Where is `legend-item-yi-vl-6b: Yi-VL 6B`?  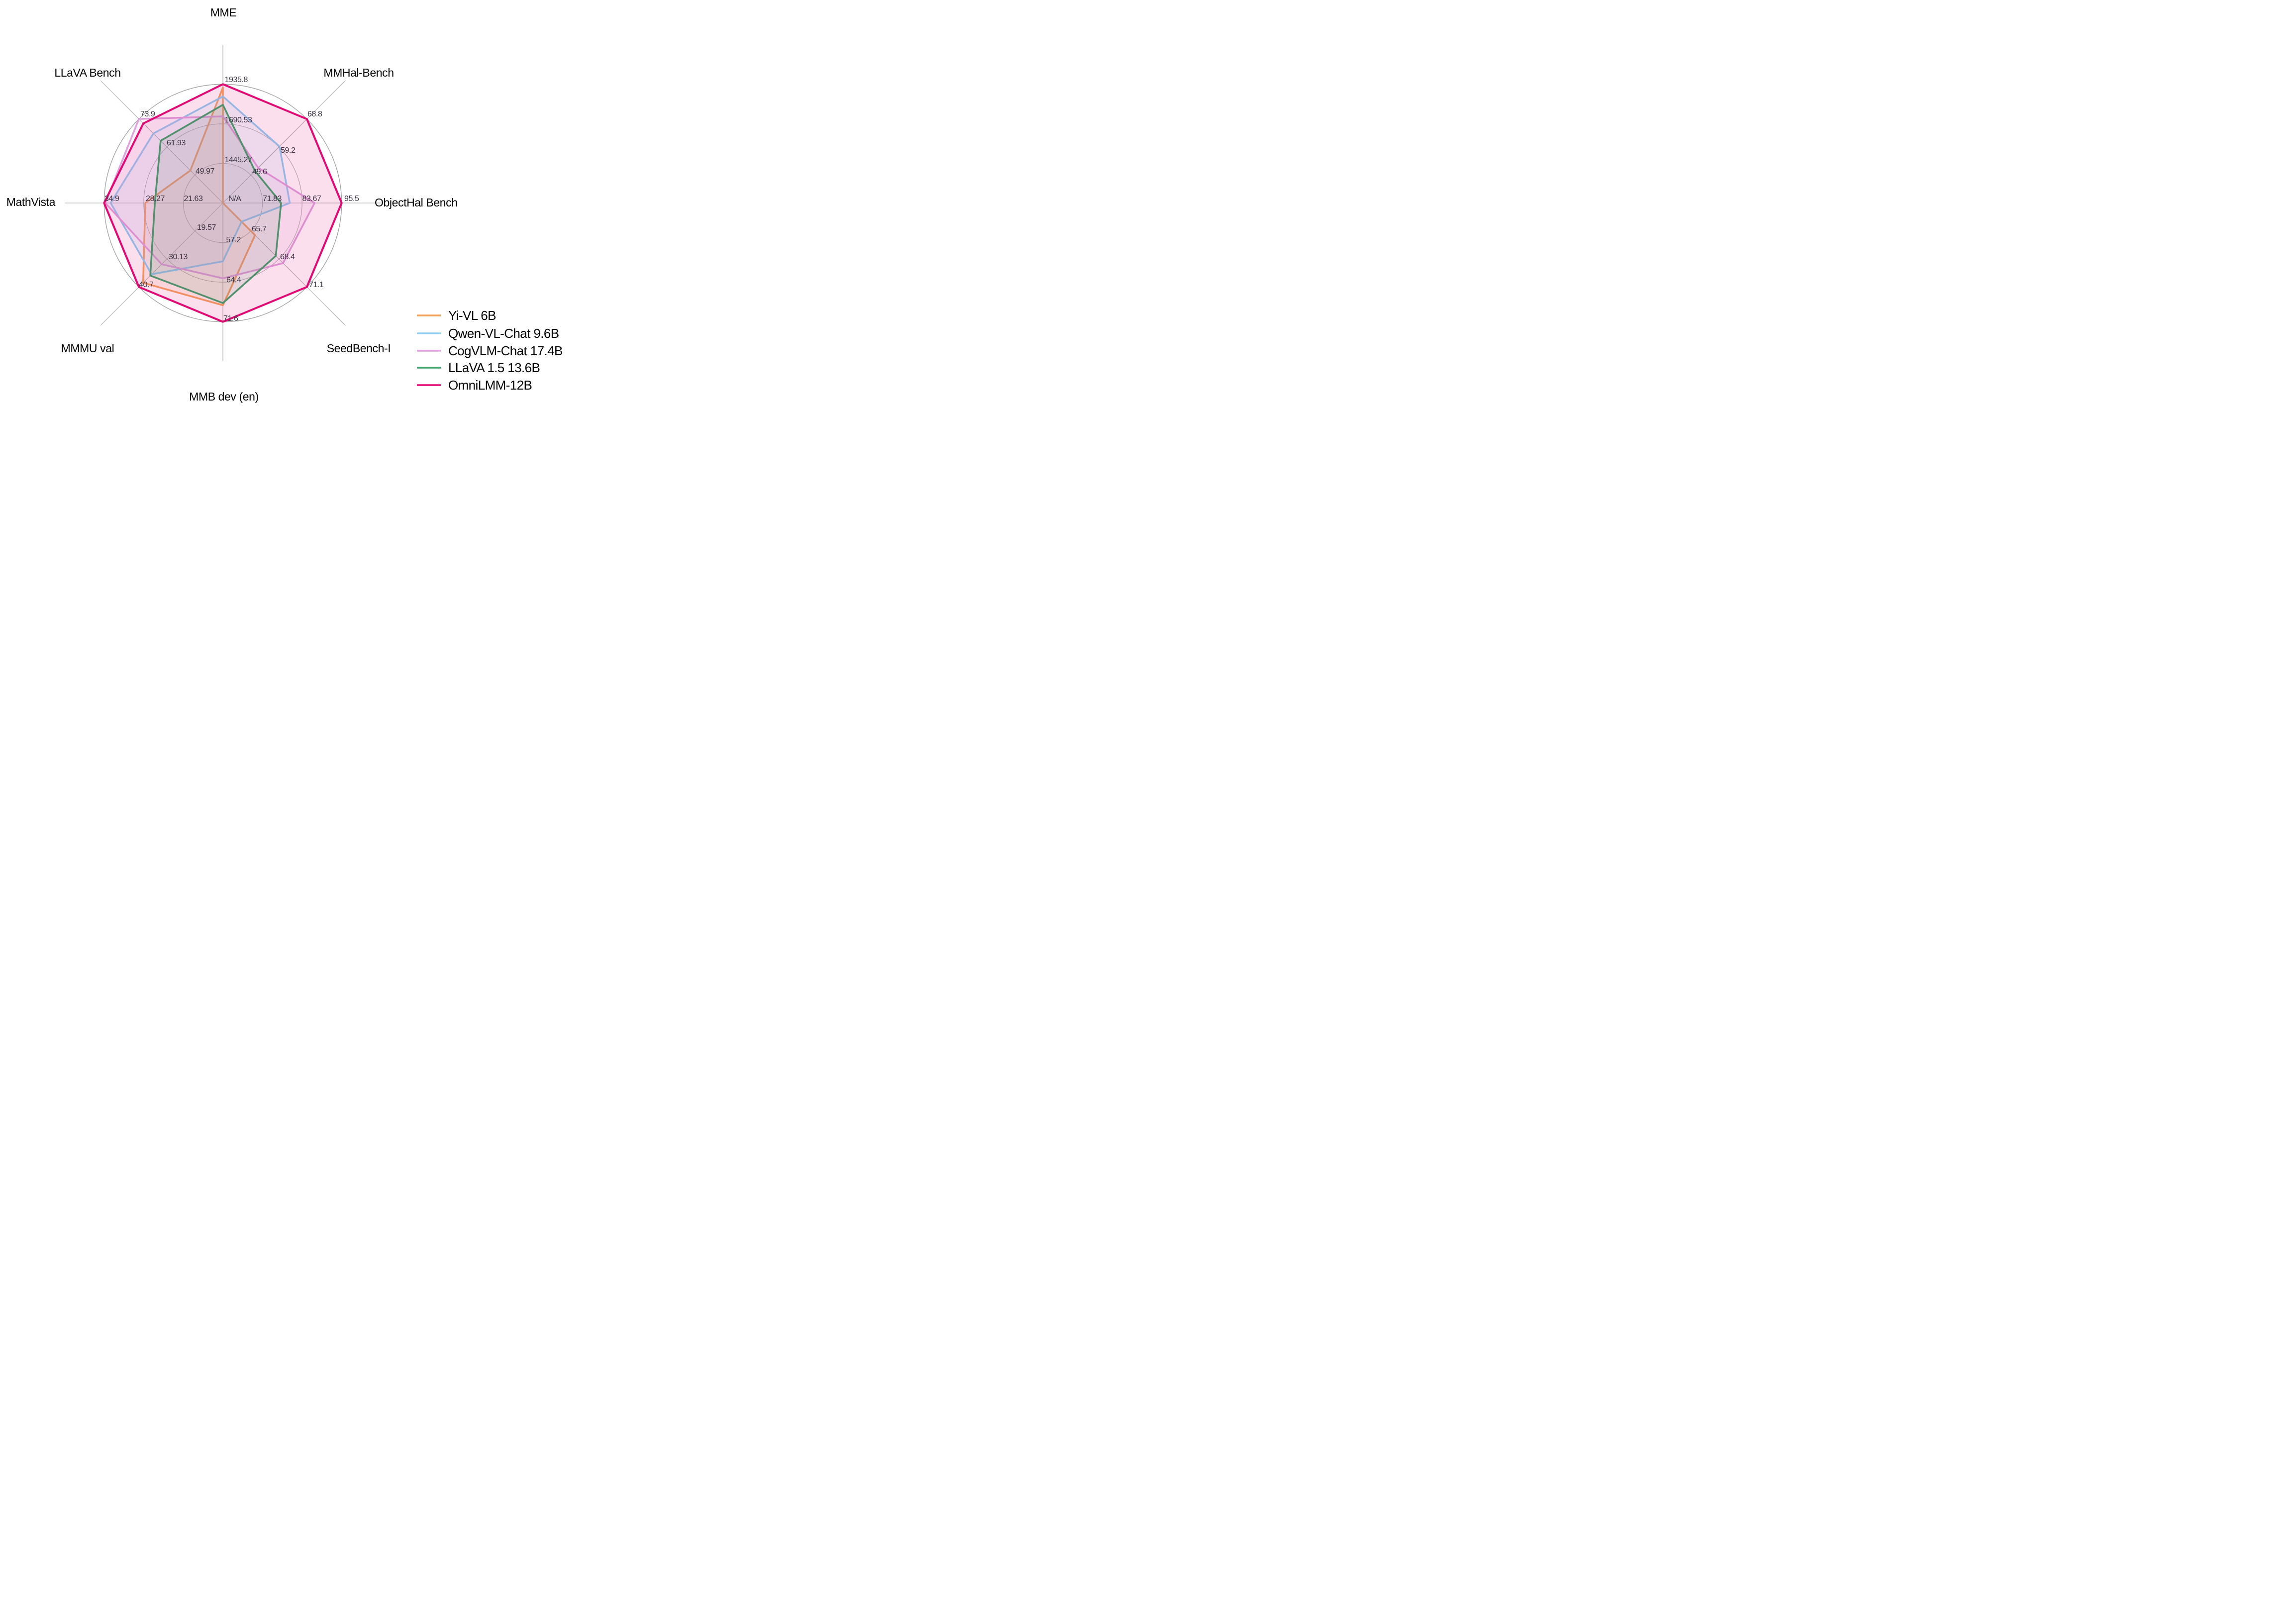 legend-item-yi-vl-6b: Yi-VL 6B is located at coordinates (456, 316).